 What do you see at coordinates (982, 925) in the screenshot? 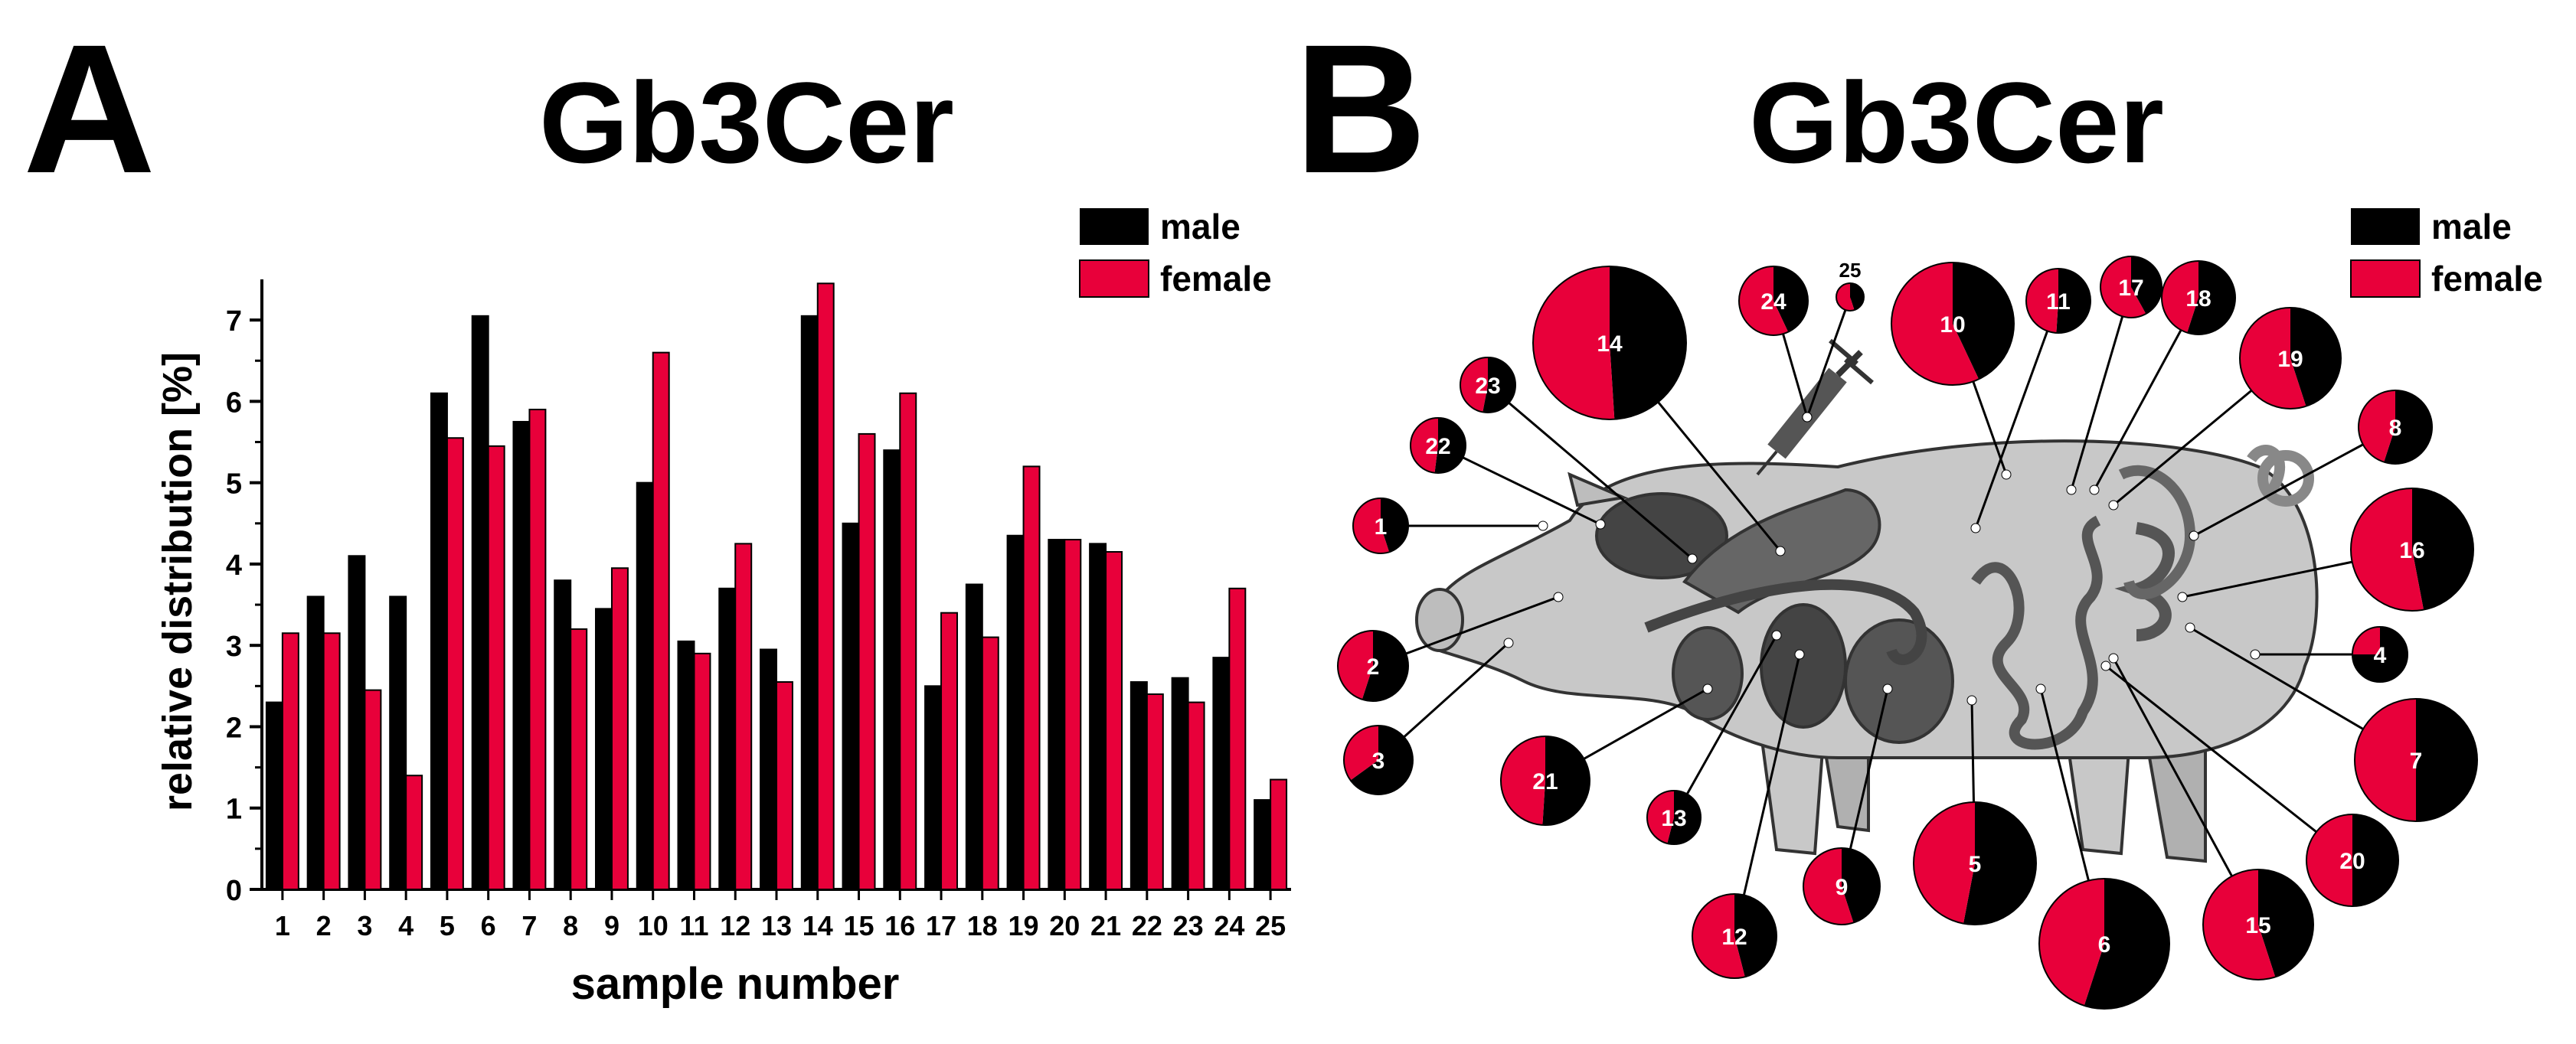
I see `x-tick-label: 18` at bounding box center [982, 925].